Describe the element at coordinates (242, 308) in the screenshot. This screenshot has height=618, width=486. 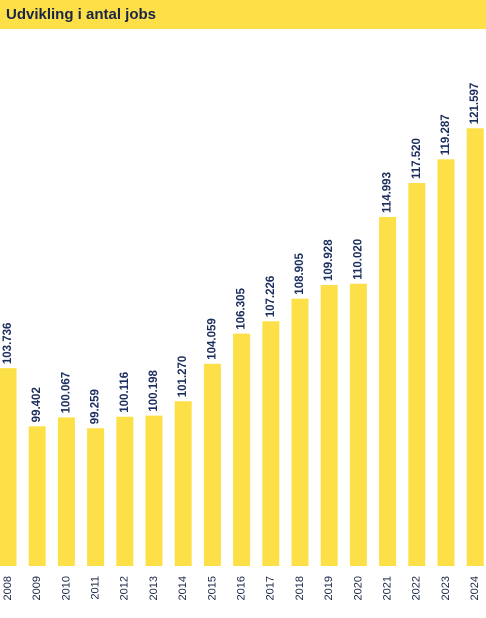
I see `value-label: 106.305` at that location.